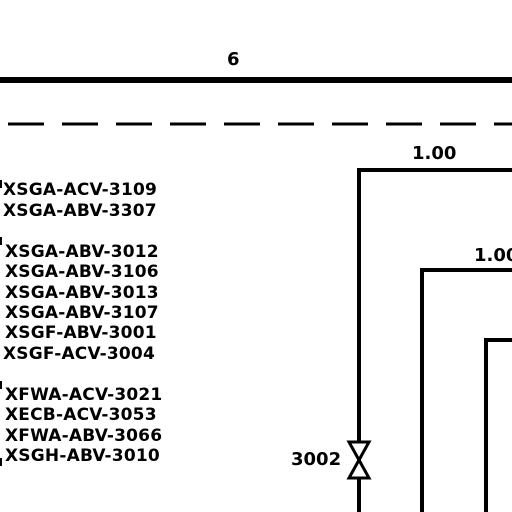 This screenshot has height=512, width=512. What do you see at coordinates (80, 190) in the screenshot?
I see `equipment-label: XSGA-ACV-3109` at bounding box center [80, 190].